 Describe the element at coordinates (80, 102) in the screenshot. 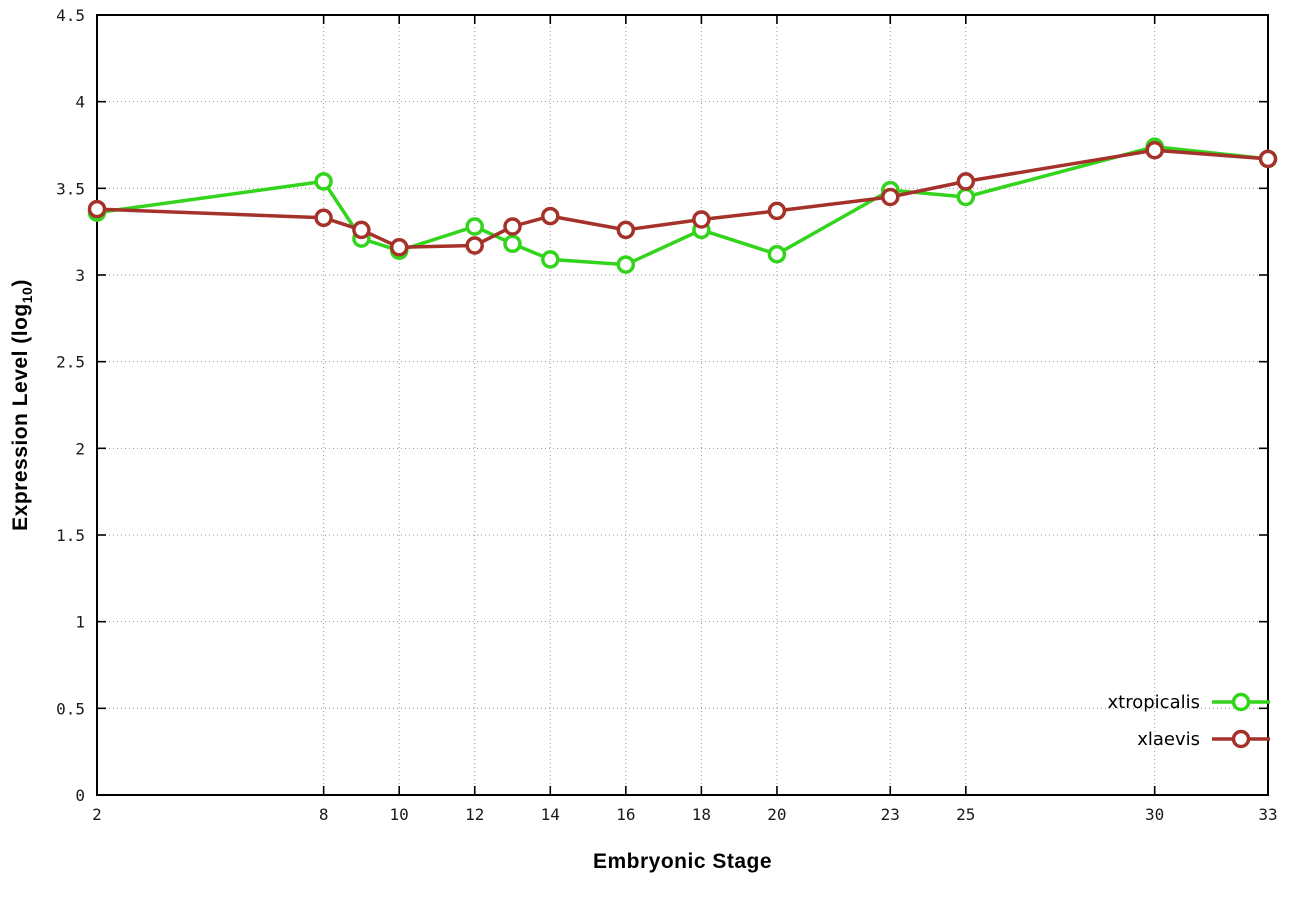

I see `y-tick-label: 4` at that location.